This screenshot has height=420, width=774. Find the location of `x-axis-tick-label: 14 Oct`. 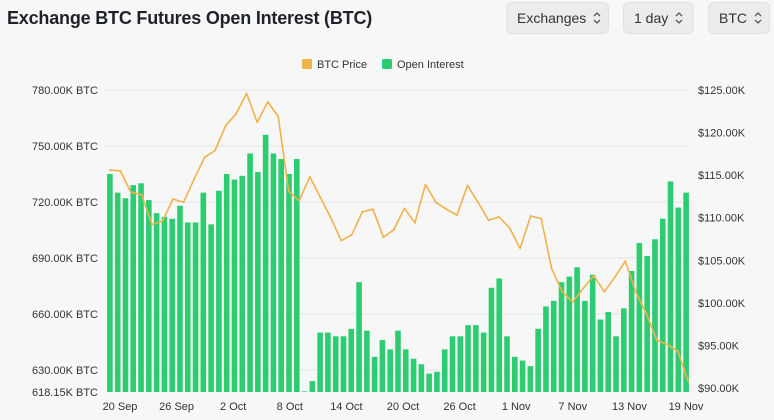

x-axis-tick-label: 14 Oct is located at coordinates (346, 407).